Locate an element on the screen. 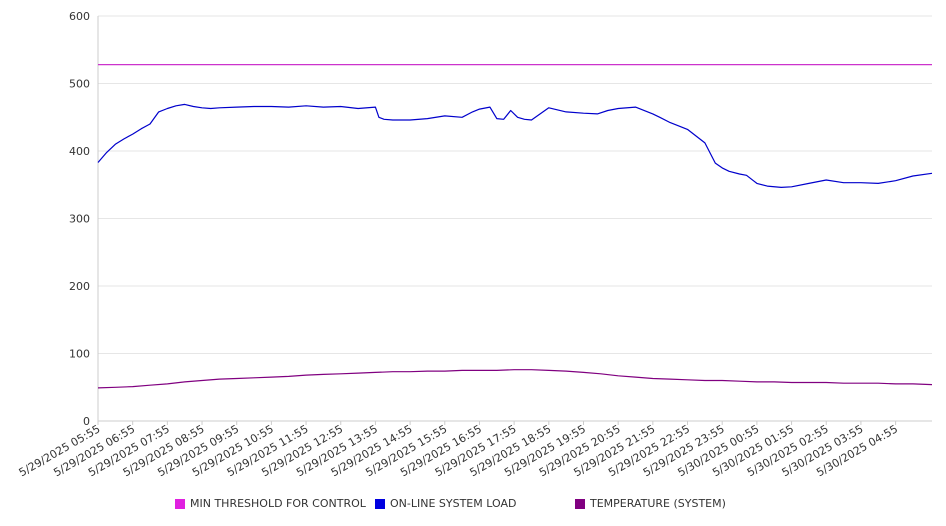 This screenshot has height=526, width=946. legend-item-min-threshold: MIN THRESHOLD FOR CONTROL is located at coordinates (270, 503).